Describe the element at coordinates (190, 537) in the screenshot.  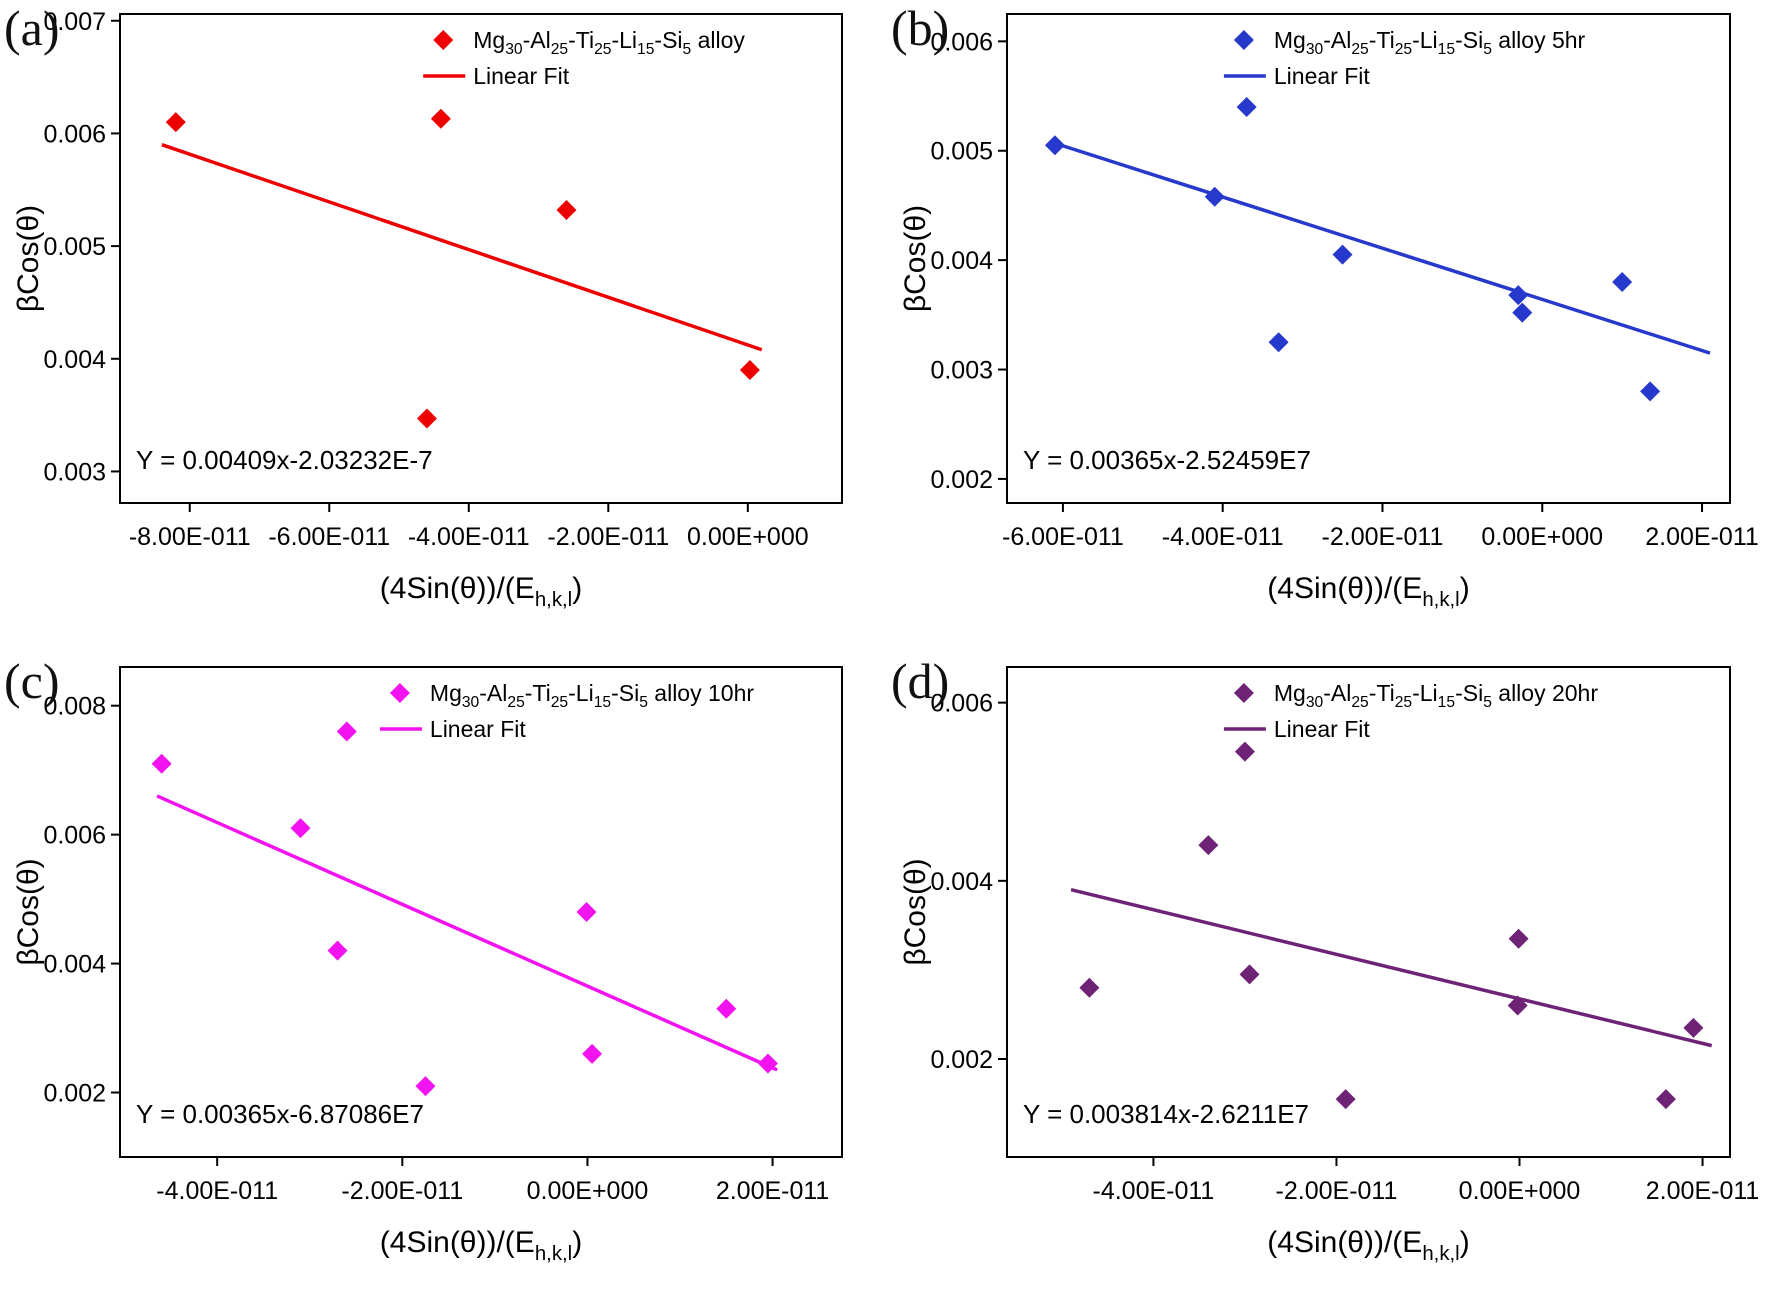
I see `x-tick-label: -8.00E-011` at that location.